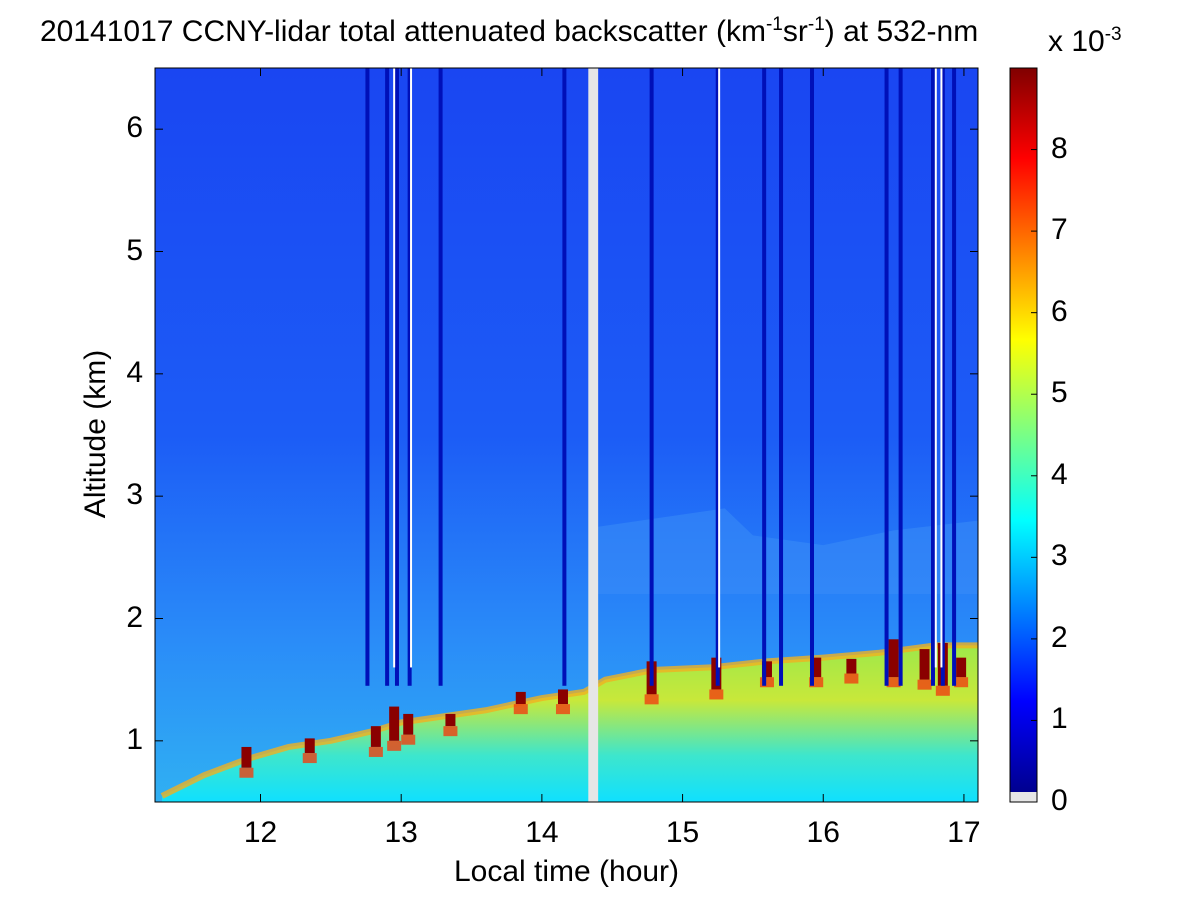 This screenshot has height=900, width=1200. What do you see at coordinates (566, 871) in the screenshot?
I see `x-axis-label: Local time (hour)` at bounding box center [566, 871].